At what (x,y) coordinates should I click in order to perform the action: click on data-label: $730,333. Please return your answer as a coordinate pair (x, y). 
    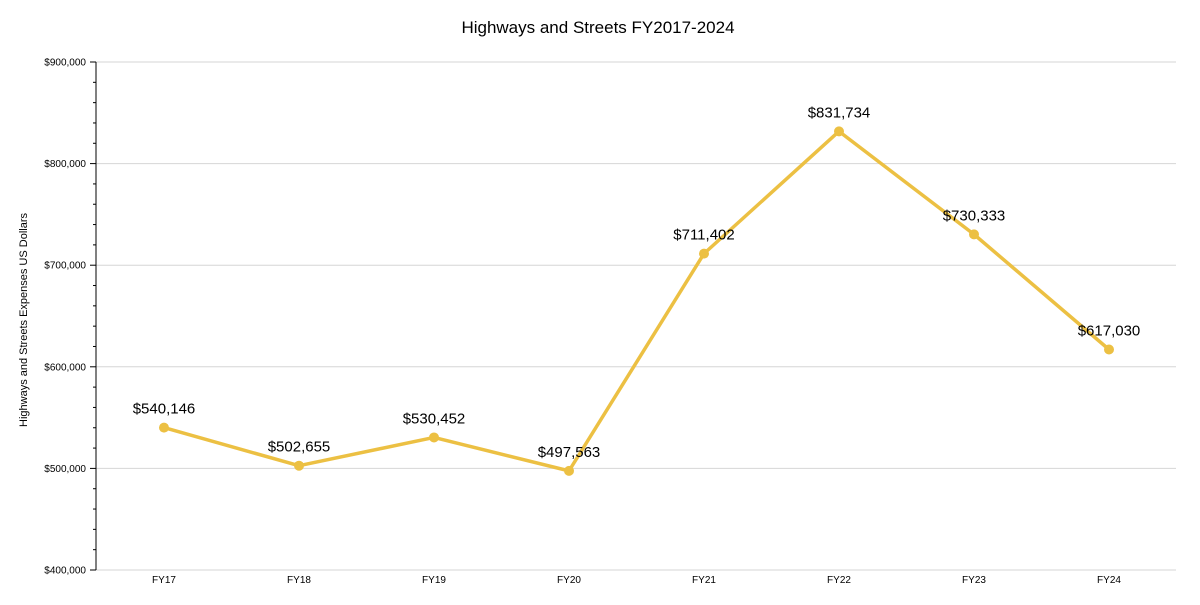
    Looking at the image, I should click on (974, 215).